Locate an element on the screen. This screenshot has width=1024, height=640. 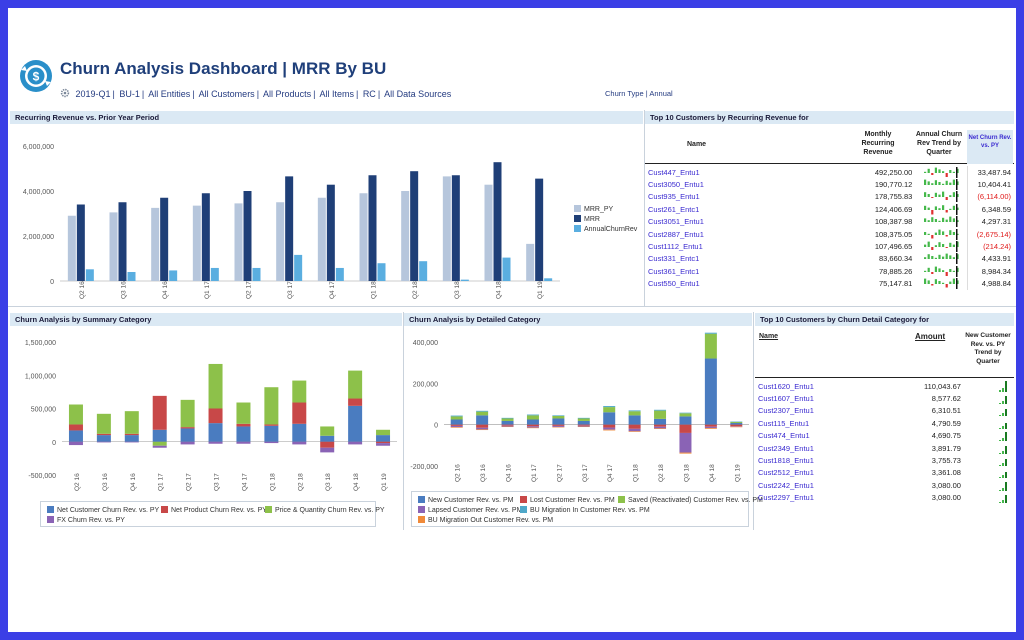
filter-bu: BU-1 is located at coordinates (129, 94).